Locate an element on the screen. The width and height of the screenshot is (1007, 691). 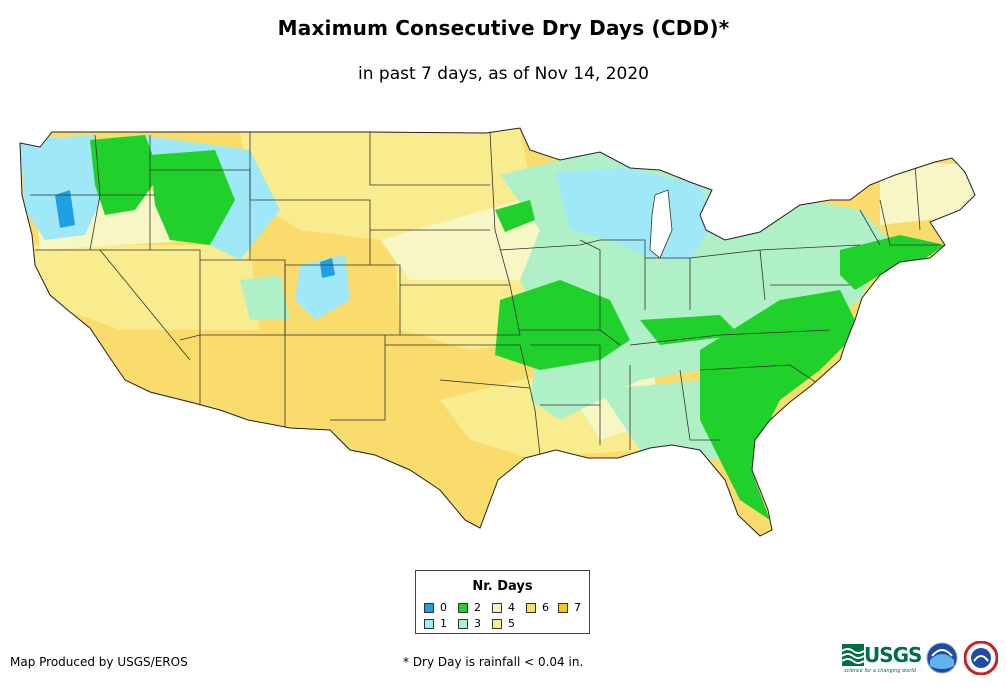
region-2-days-minnesota is located at coordinates (515, 216).